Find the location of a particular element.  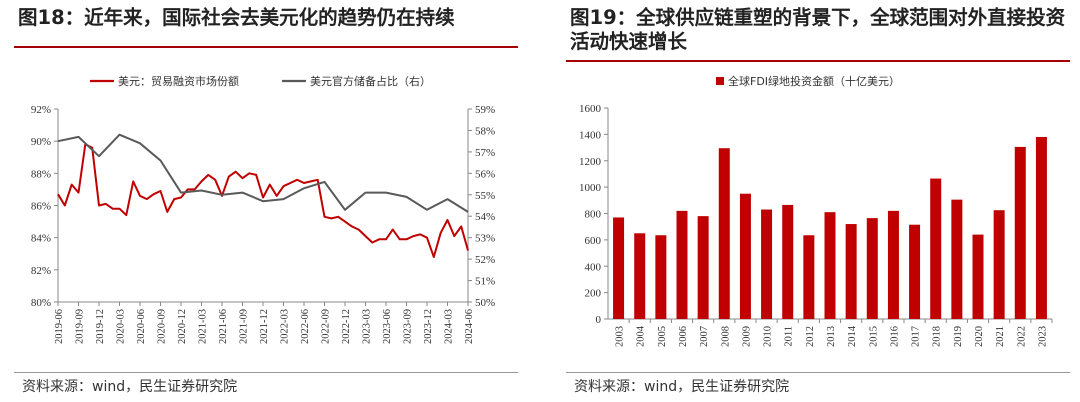

left-y-tick-label: 82% is located at coordinates (41, 271).